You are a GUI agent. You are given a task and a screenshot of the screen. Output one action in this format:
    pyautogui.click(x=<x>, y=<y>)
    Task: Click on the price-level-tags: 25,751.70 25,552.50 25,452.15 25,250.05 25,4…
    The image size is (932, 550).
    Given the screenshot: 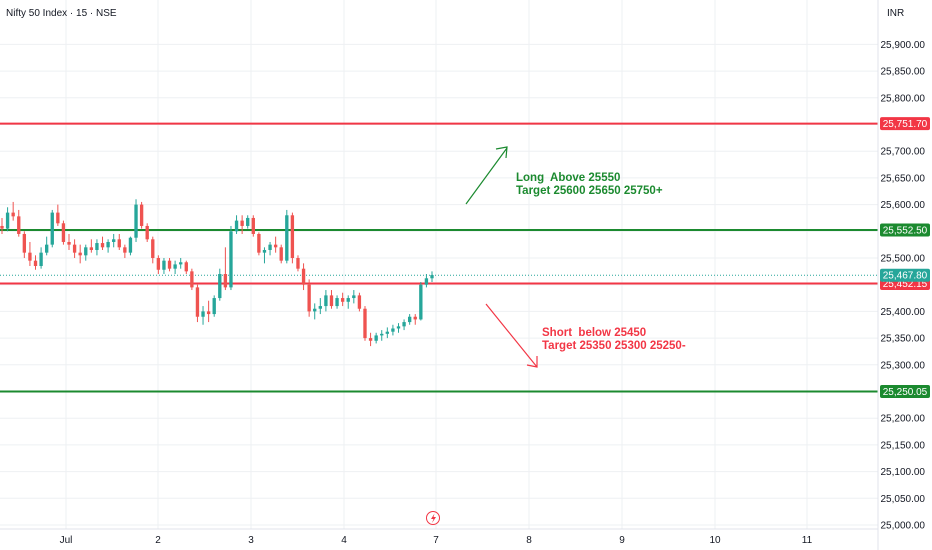 What is the action you would take?
    pyautogui.click(x=905, y=257)
    